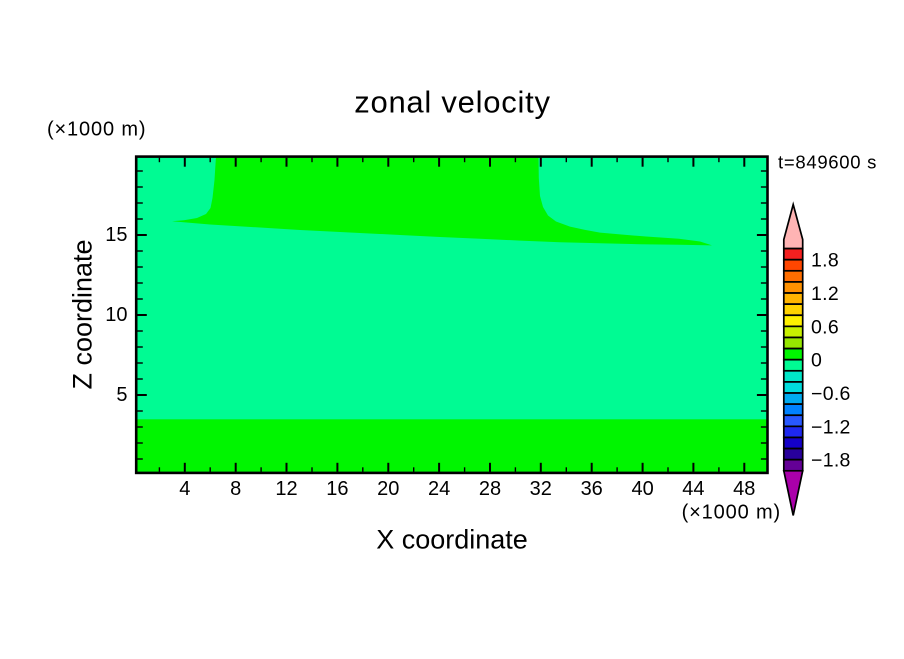 This screenshot has height=659, width=904. What do you see at coordinates (286, 489) in the screenshot?
I see `svg-text: 12` at bounding box center [286, 489].